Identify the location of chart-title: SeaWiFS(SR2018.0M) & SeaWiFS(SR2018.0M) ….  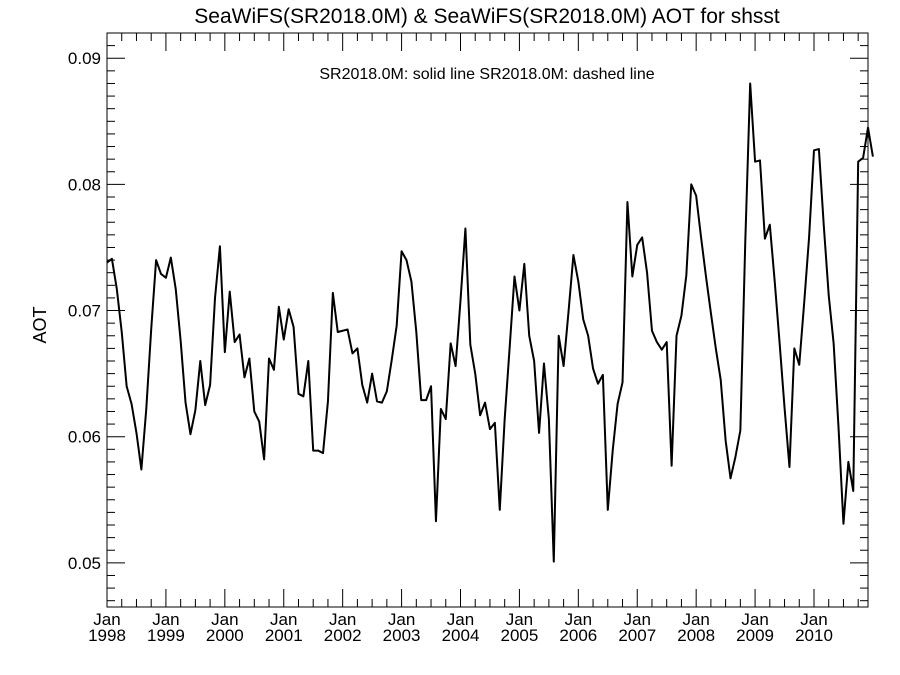
(487, 16).